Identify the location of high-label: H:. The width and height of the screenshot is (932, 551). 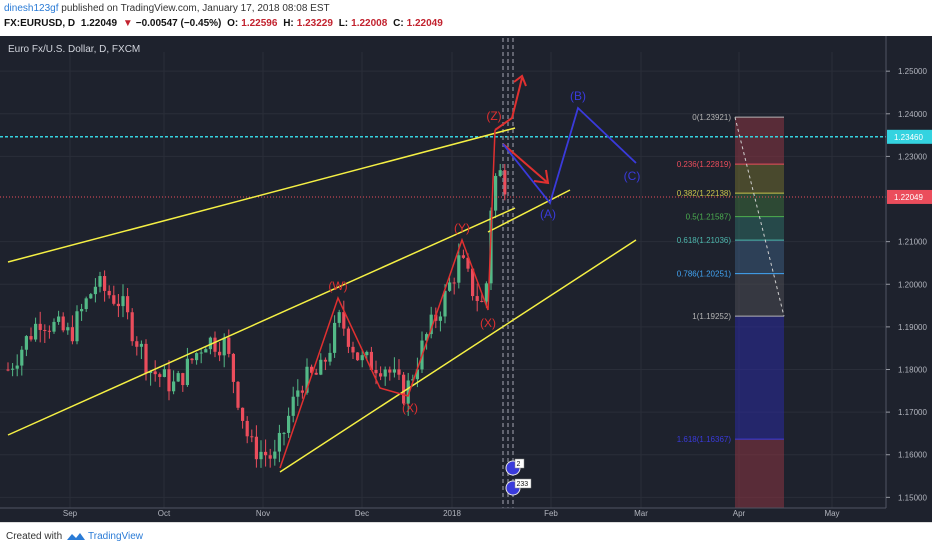
(288, 23).